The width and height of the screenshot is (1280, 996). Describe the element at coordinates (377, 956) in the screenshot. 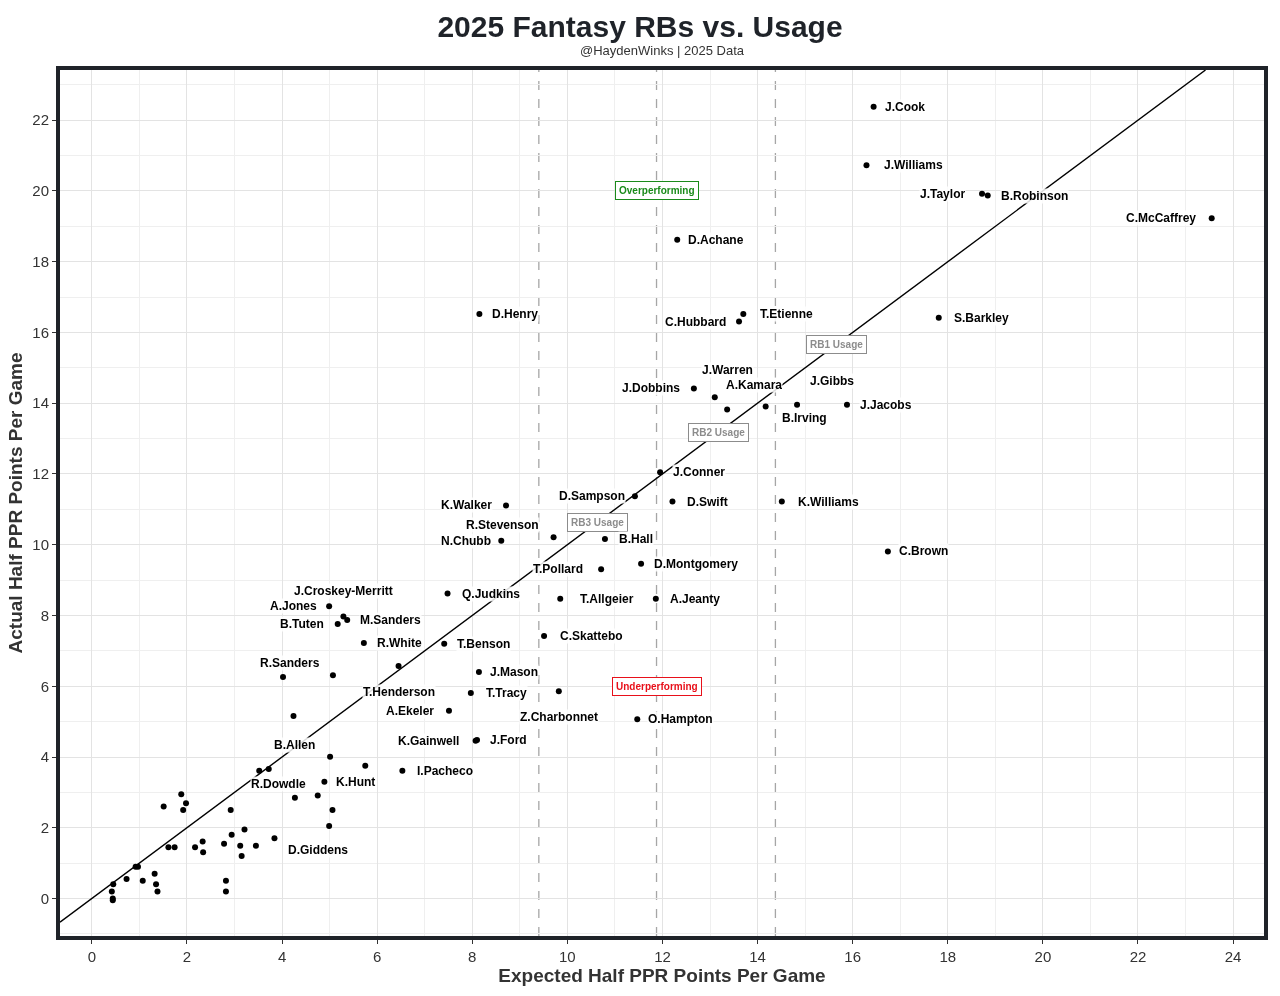

I see `x-tick-label: 6` at that location.